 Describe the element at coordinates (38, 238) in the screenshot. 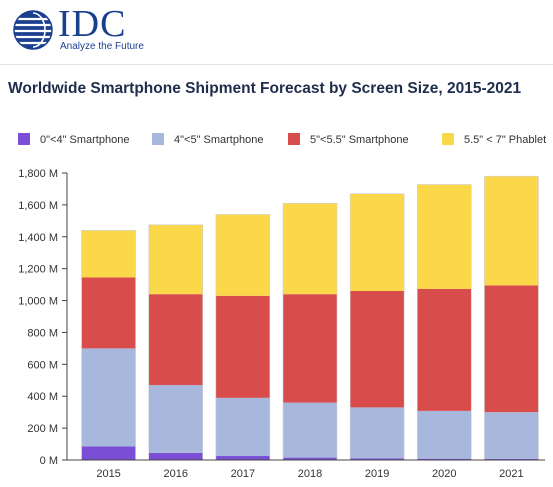

I see `y-tick-label: 1,400 M` at that location.